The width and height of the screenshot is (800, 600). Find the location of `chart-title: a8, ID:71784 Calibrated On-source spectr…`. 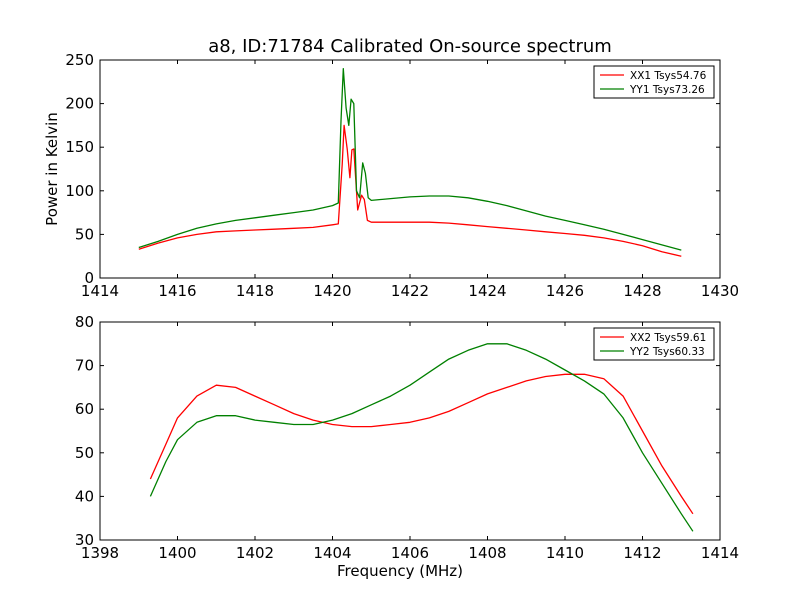

chart-title: a8, ID:71784 Calibrated On-source spectr… is located at coordinates (410, 46).